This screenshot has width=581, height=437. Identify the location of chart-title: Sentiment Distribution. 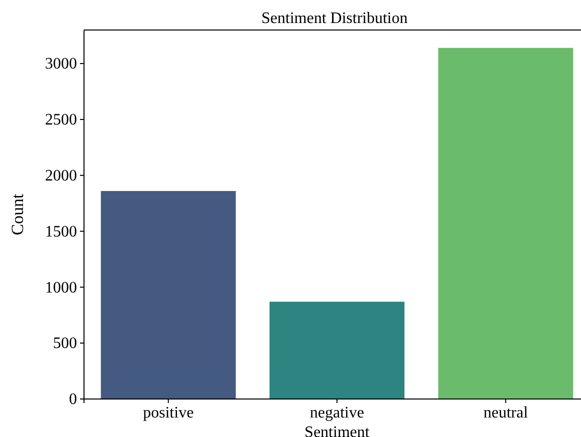
(334, 18).